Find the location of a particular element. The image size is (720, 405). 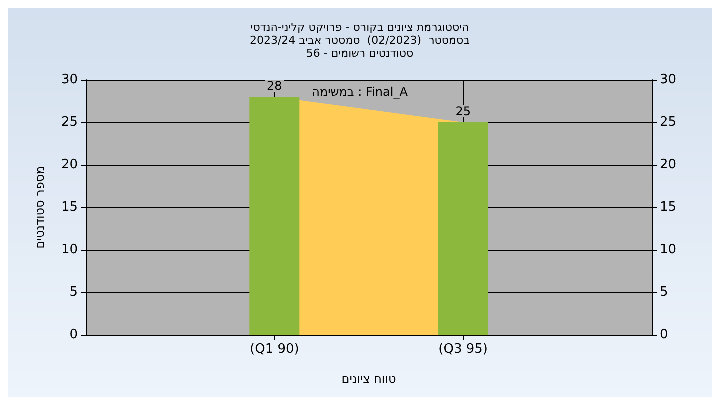

data-label: 25 is located at coordinates (463, 111).